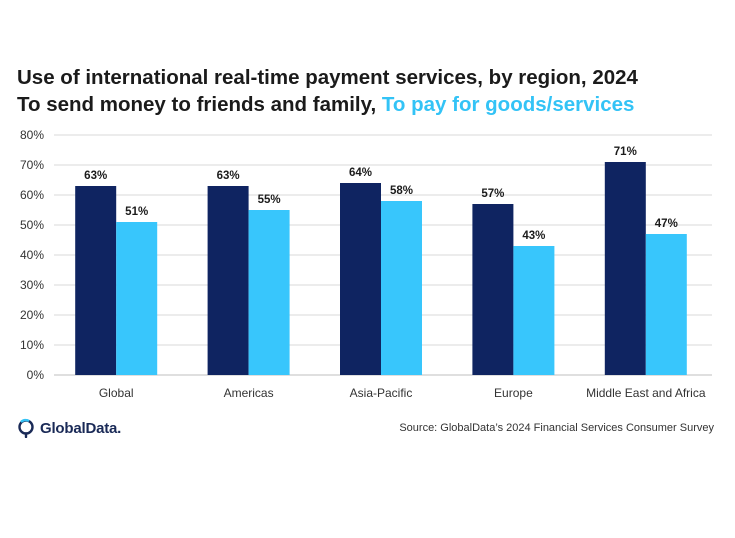 The image size is (735, 538). I want to click on y-tick-label: 40%, so click(32, 255).